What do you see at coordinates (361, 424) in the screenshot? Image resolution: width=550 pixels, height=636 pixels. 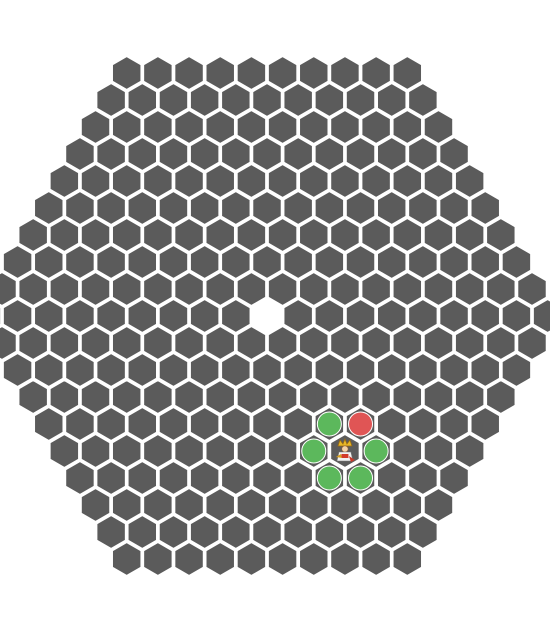 I see `threat-move-marker` at bounding box center [361, 424].